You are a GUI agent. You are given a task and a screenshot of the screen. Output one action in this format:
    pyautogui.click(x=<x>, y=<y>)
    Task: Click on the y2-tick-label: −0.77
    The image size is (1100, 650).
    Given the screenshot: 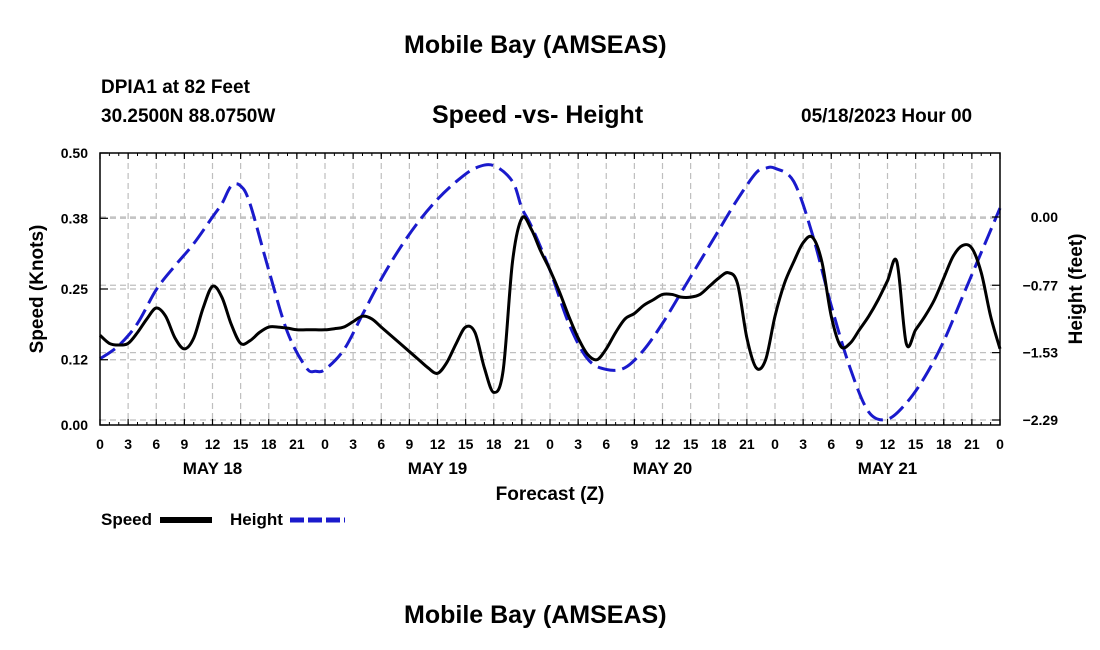 What is the action you would take?
    pyautogui.click(x=1041, y=285)
    